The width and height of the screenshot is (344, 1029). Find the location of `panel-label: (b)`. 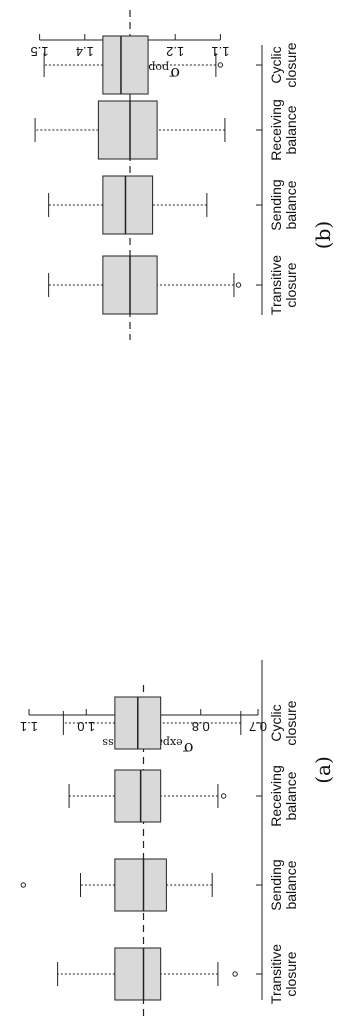

panel-label: (b) is located at coordinates (323, 235).